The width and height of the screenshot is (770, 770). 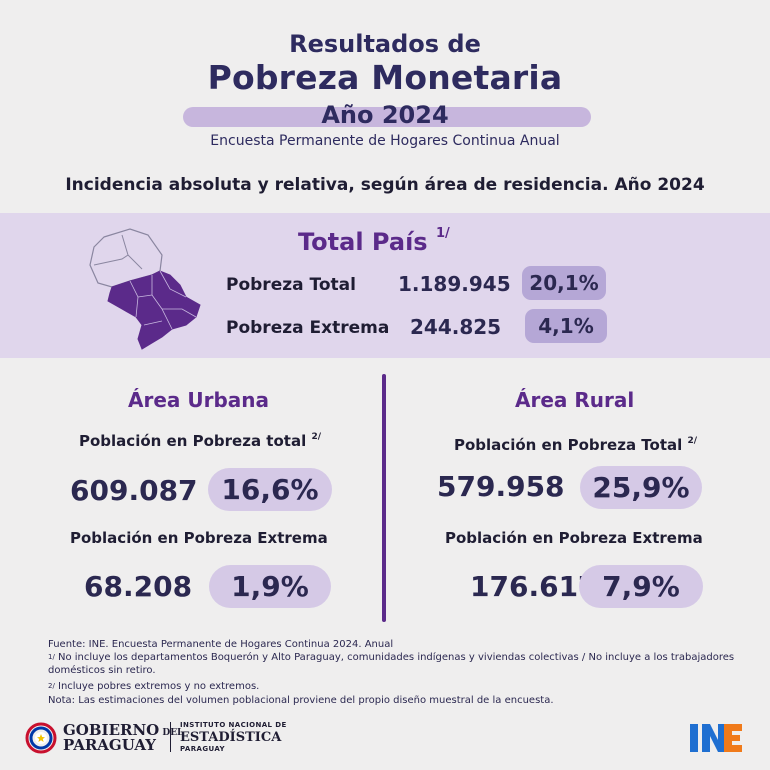 What do you see at coordinates (138, 586) in the screenshot?
I see `urbana-extrema-value: 68.208` at bounding box center [138, 586].